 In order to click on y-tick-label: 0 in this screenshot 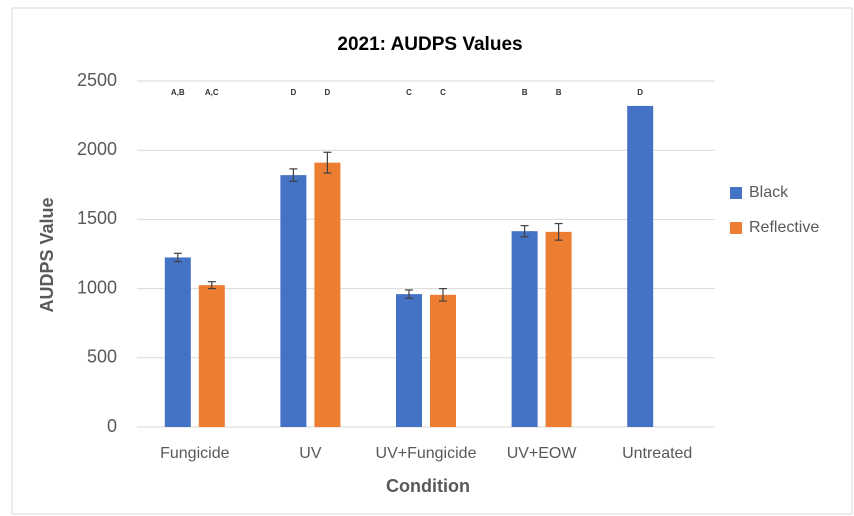, I will do `click(112, 426)`.